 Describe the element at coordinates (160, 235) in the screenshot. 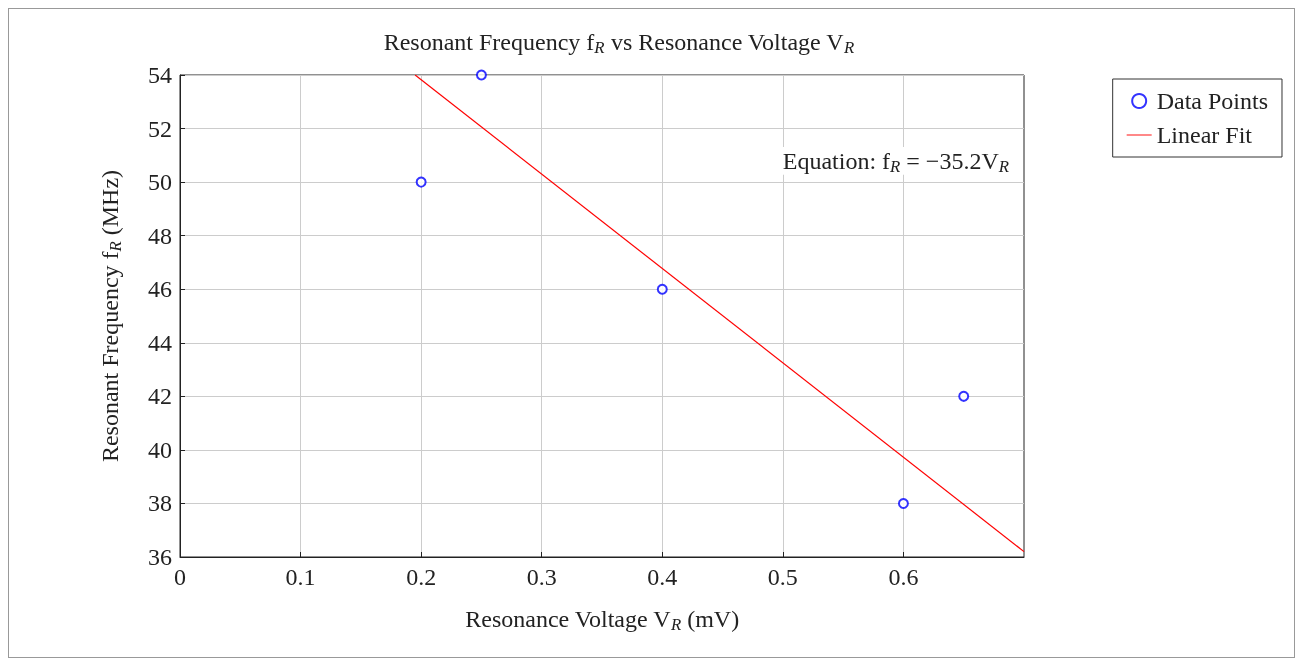

I see `y-tick-label: 48` at that location.